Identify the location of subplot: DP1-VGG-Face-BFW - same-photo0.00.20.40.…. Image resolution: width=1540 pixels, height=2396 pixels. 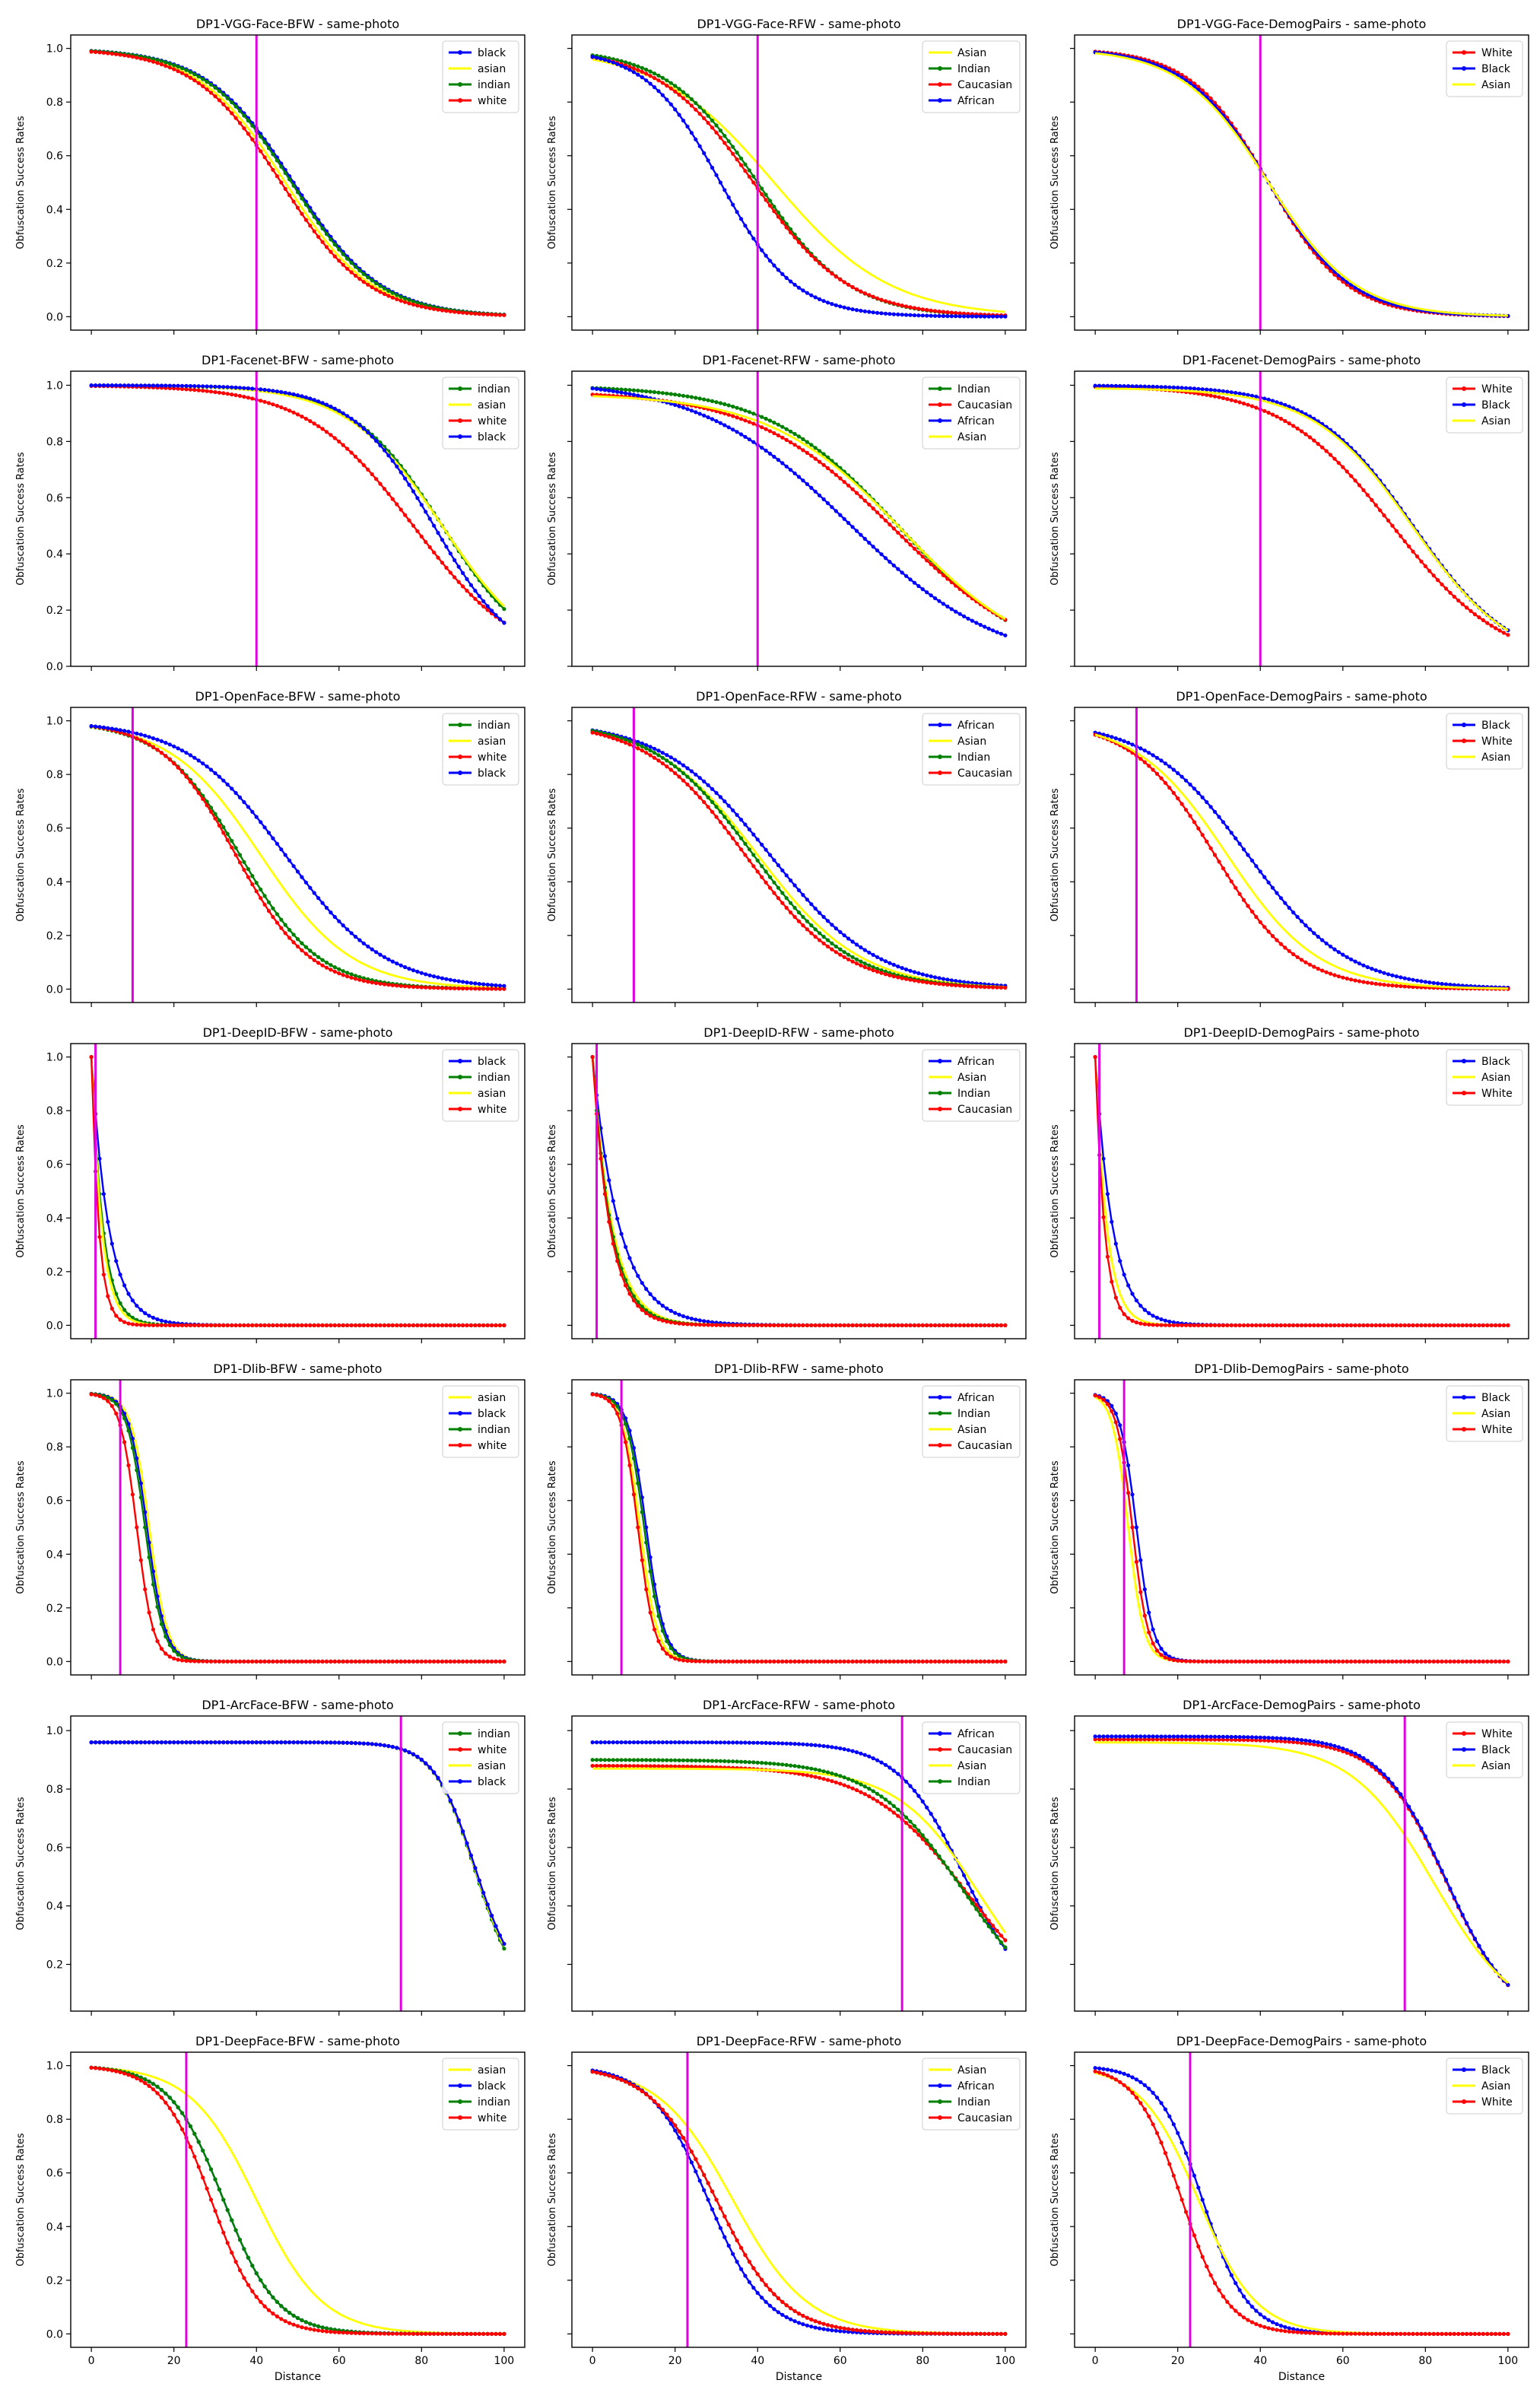
(270, 176).